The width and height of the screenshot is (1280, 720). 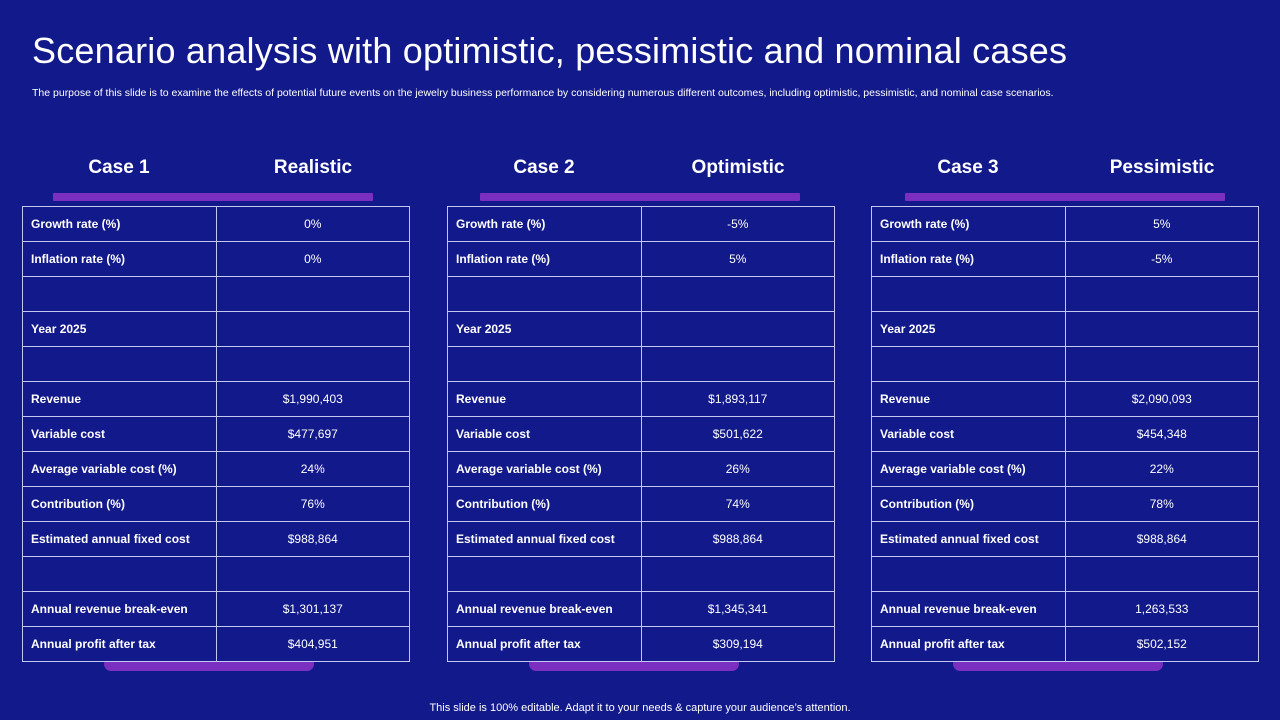 I want to click on case-header: Case 3 Pessimistic, so click(x=1065, y=170).